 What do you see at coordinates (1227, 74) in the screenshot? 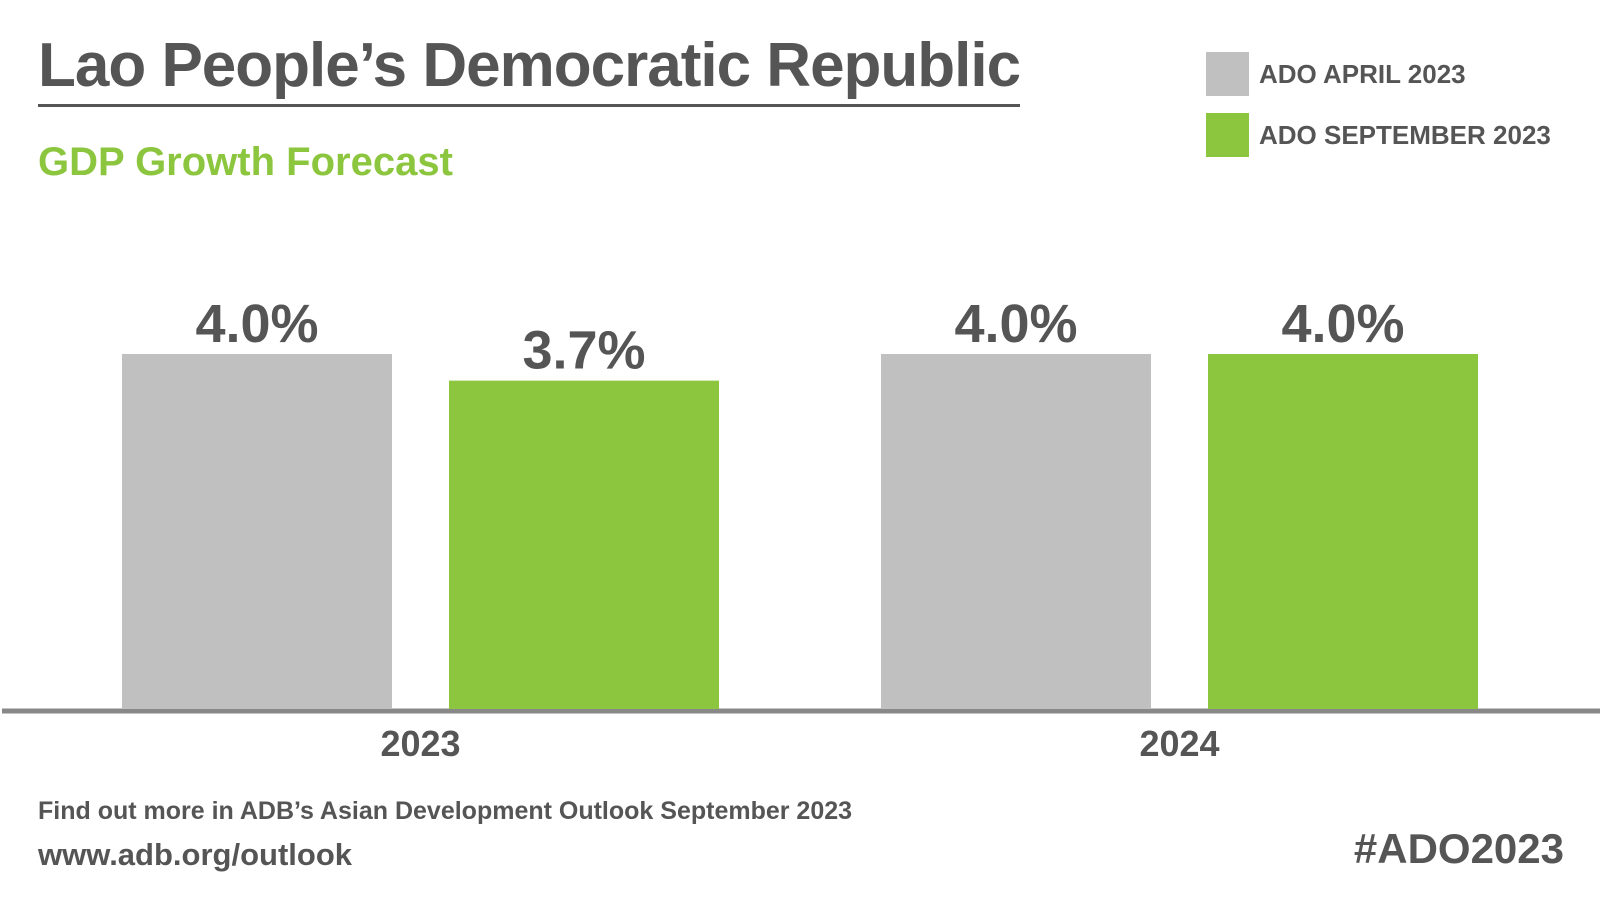
I see `legend-swatch-april` at bounding box center [1227, 74].